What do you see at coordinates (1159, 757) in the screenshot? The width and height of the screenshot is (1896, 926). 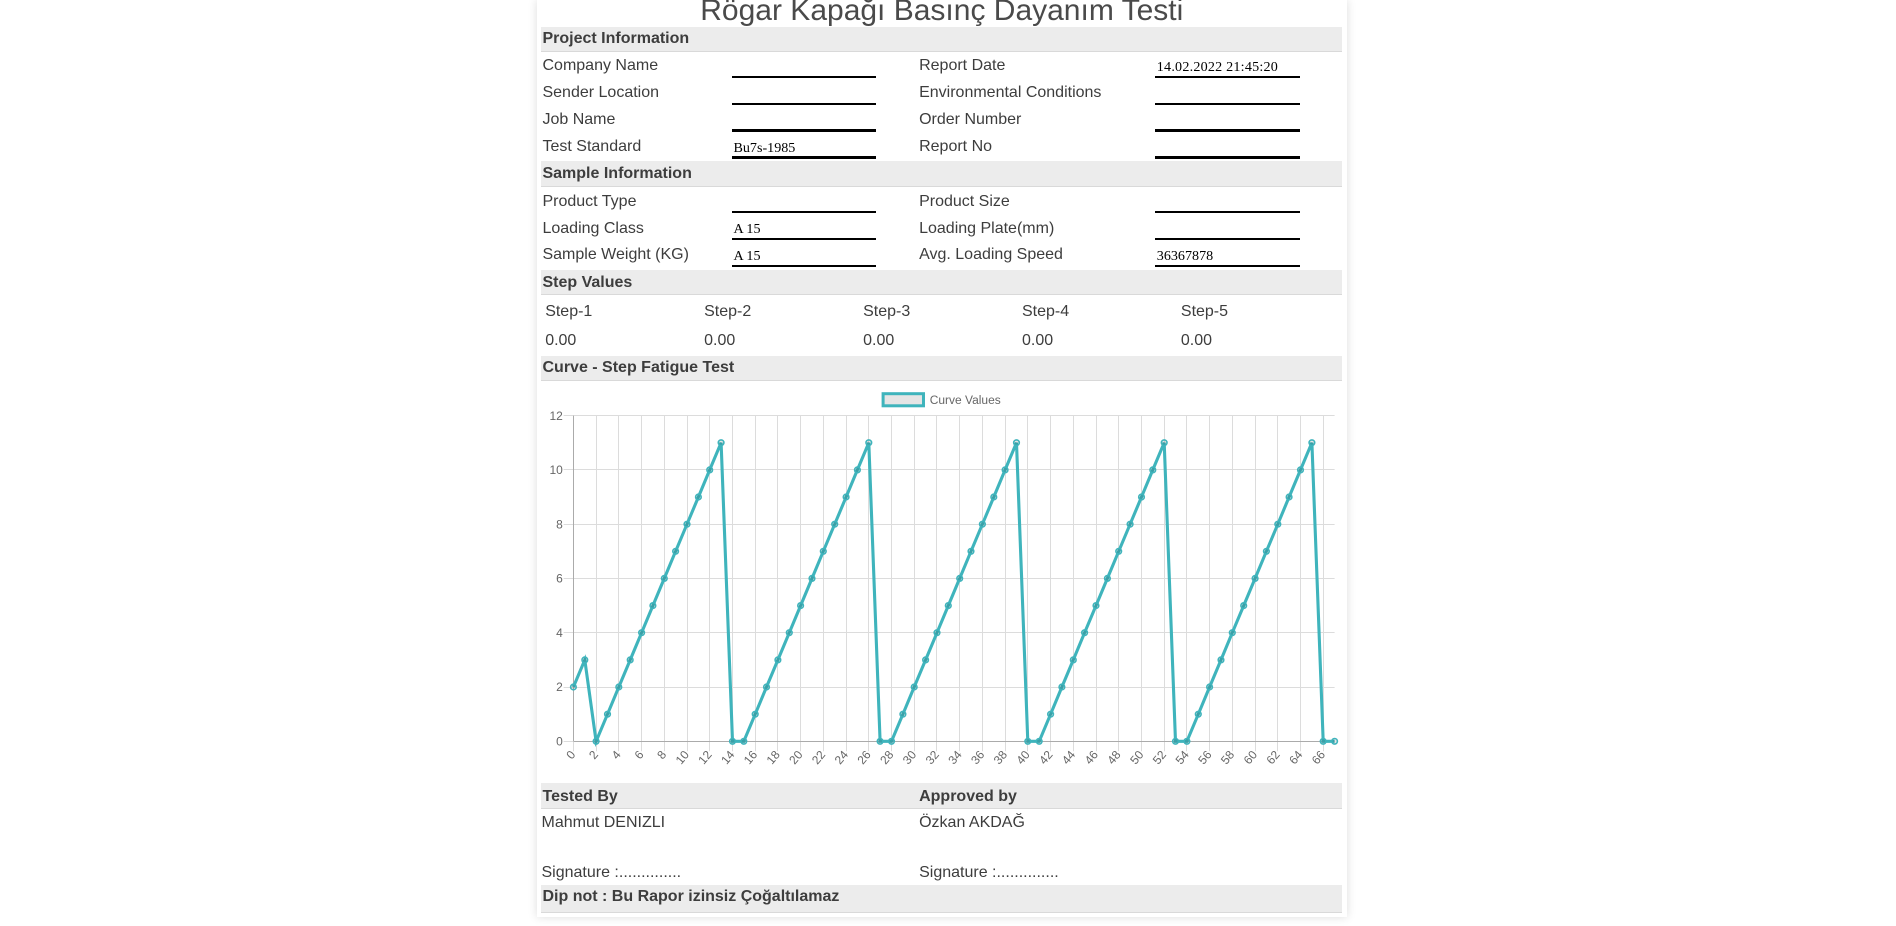 I see `svg-text: 52` at bounding box center [1159, 757].